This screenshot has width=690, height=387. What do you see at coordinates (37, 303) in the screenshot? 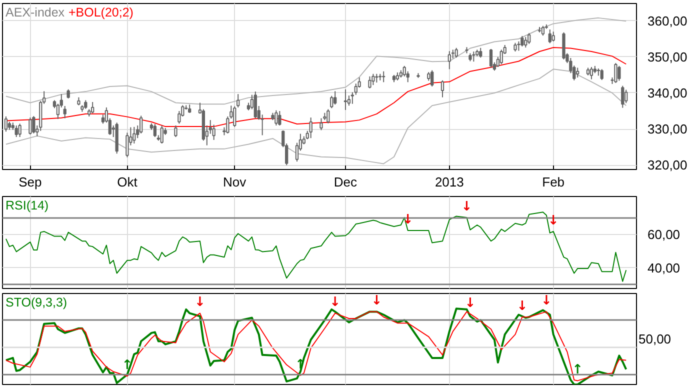
I see `chart-title: STO(9,3,3)` at bounding box center [37, 303].